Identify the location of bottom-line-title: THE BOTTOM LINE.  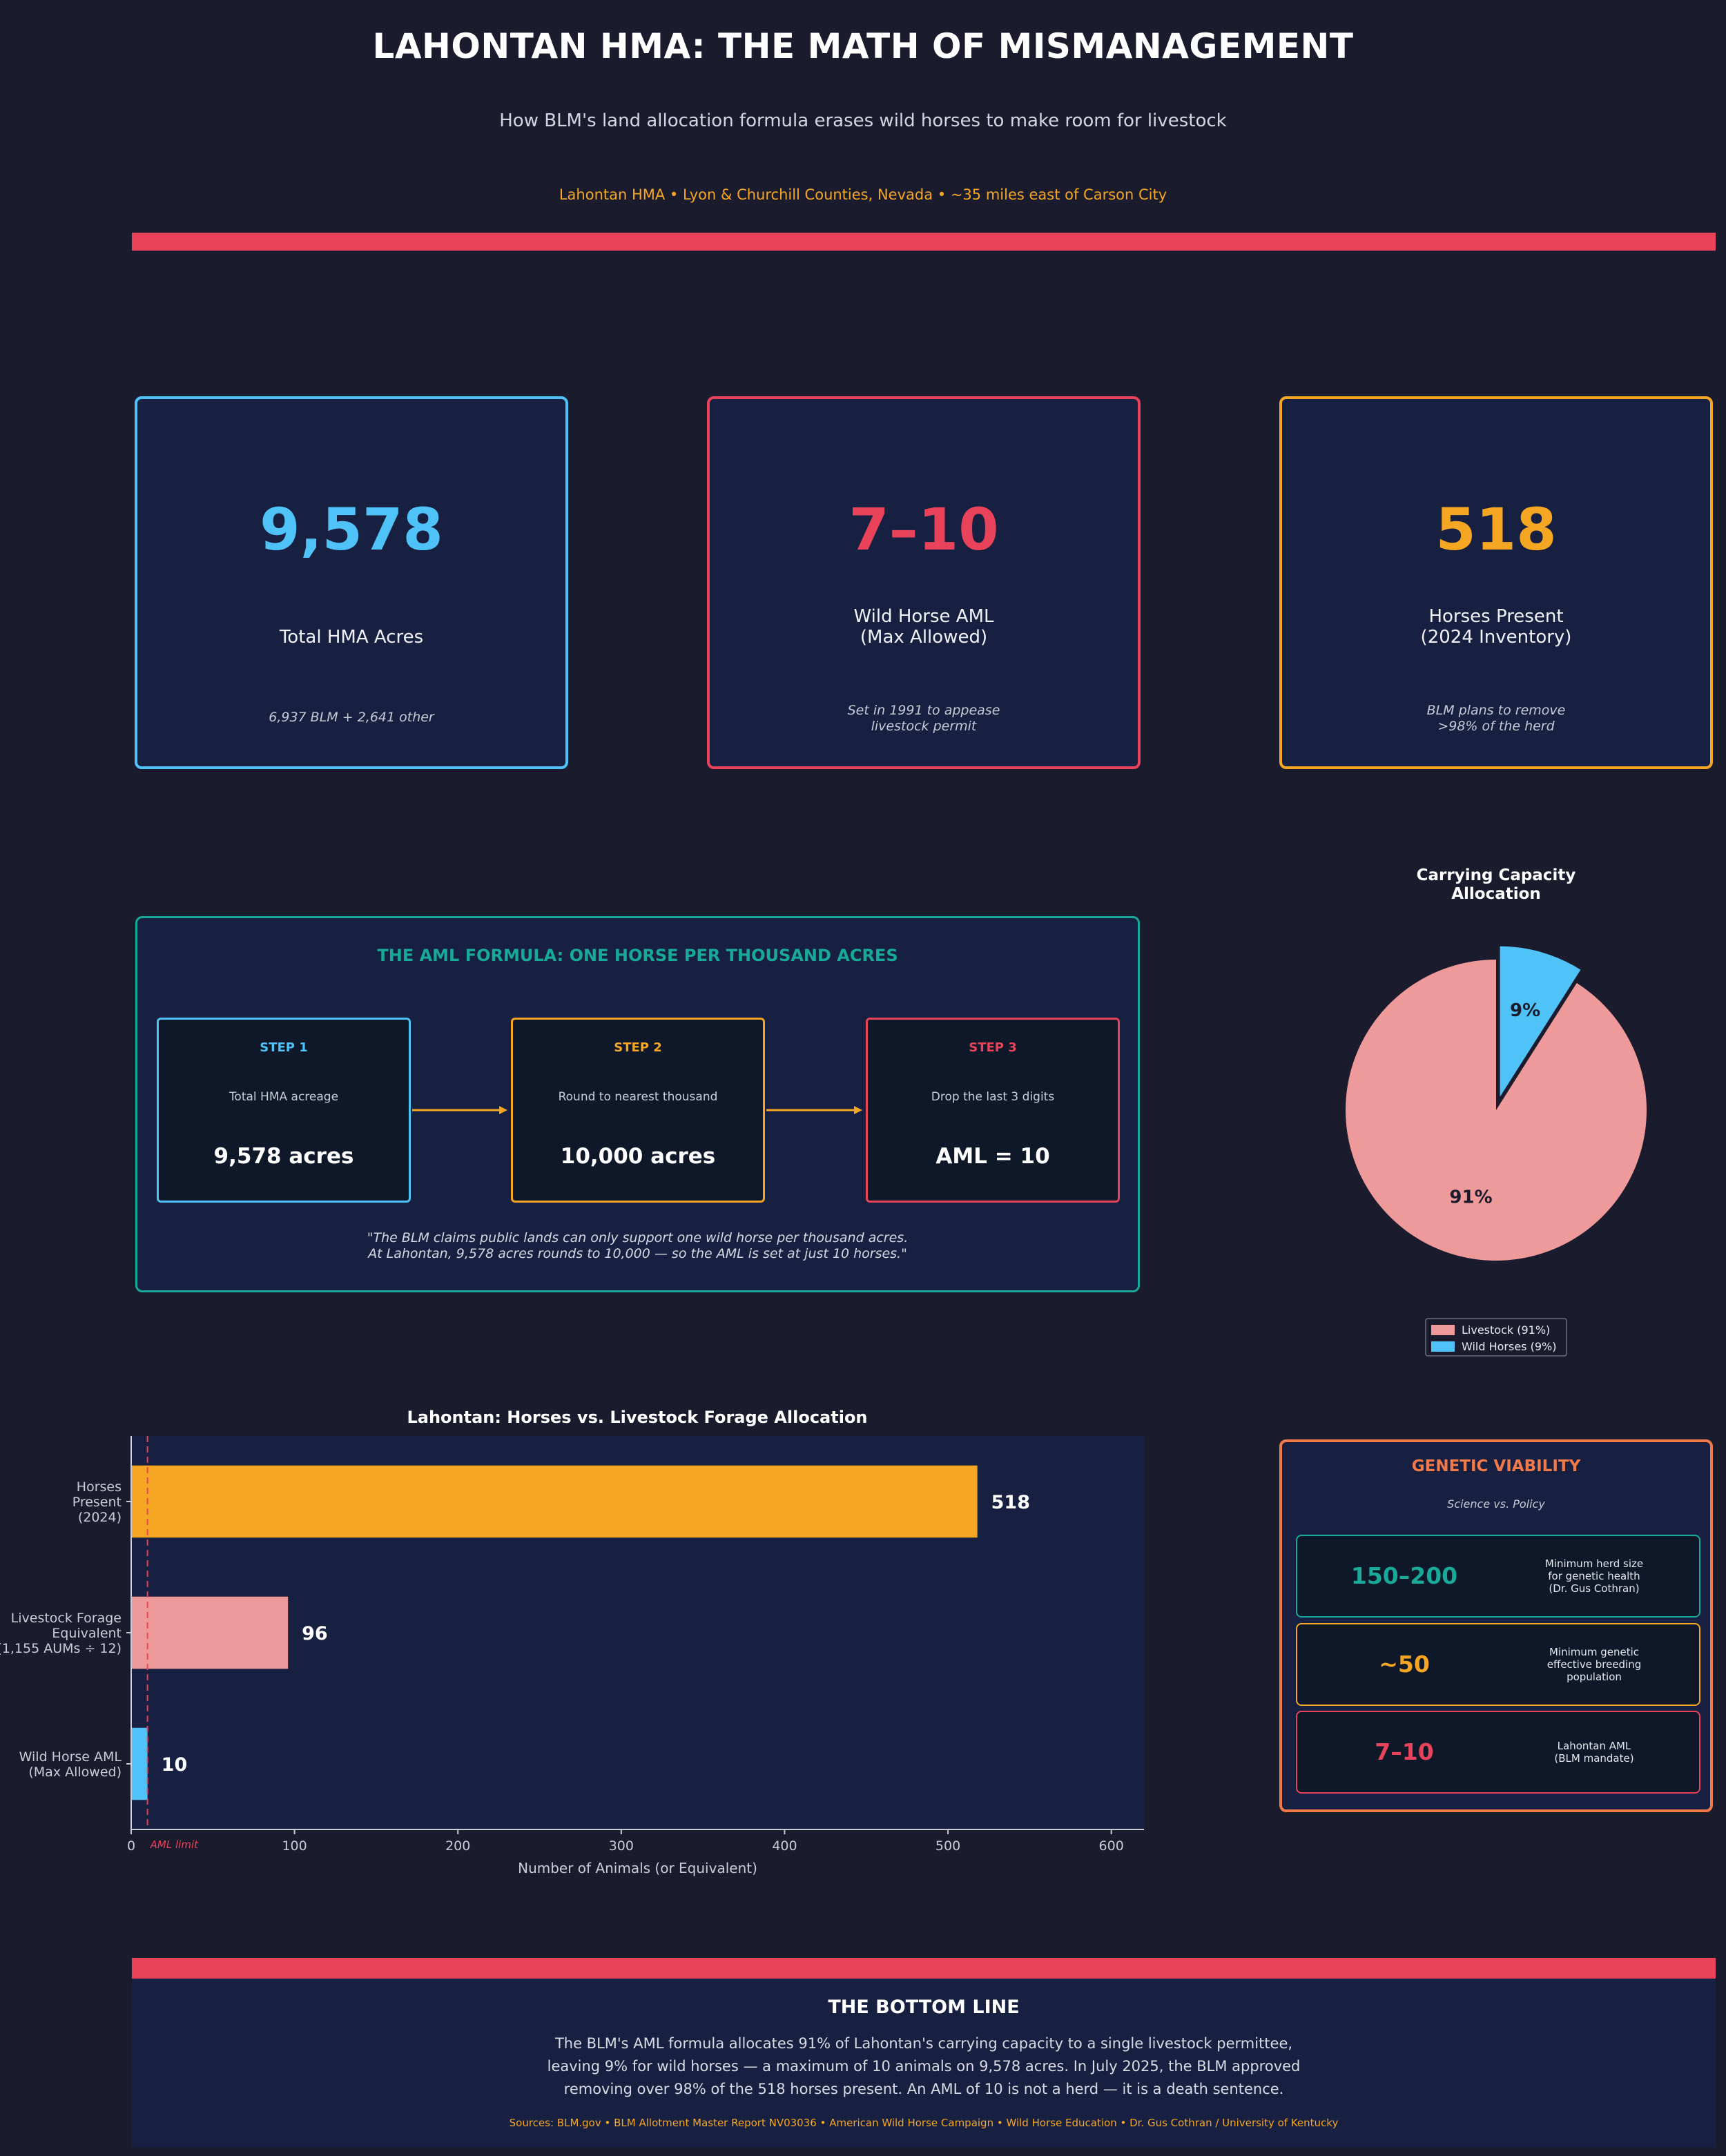
(924, 2008).